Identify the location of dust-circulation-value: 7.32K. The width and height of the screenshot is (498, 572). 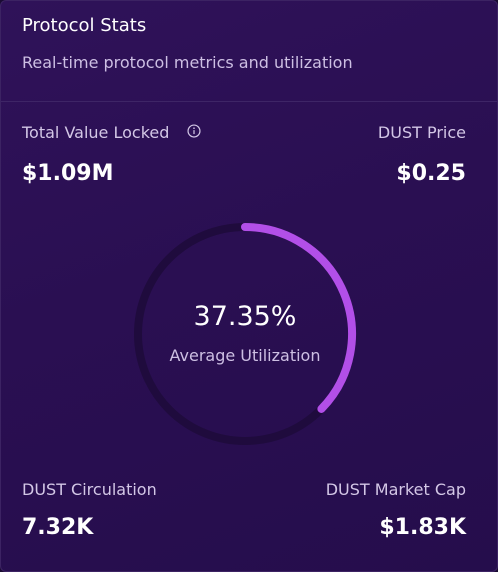
(58, 527).